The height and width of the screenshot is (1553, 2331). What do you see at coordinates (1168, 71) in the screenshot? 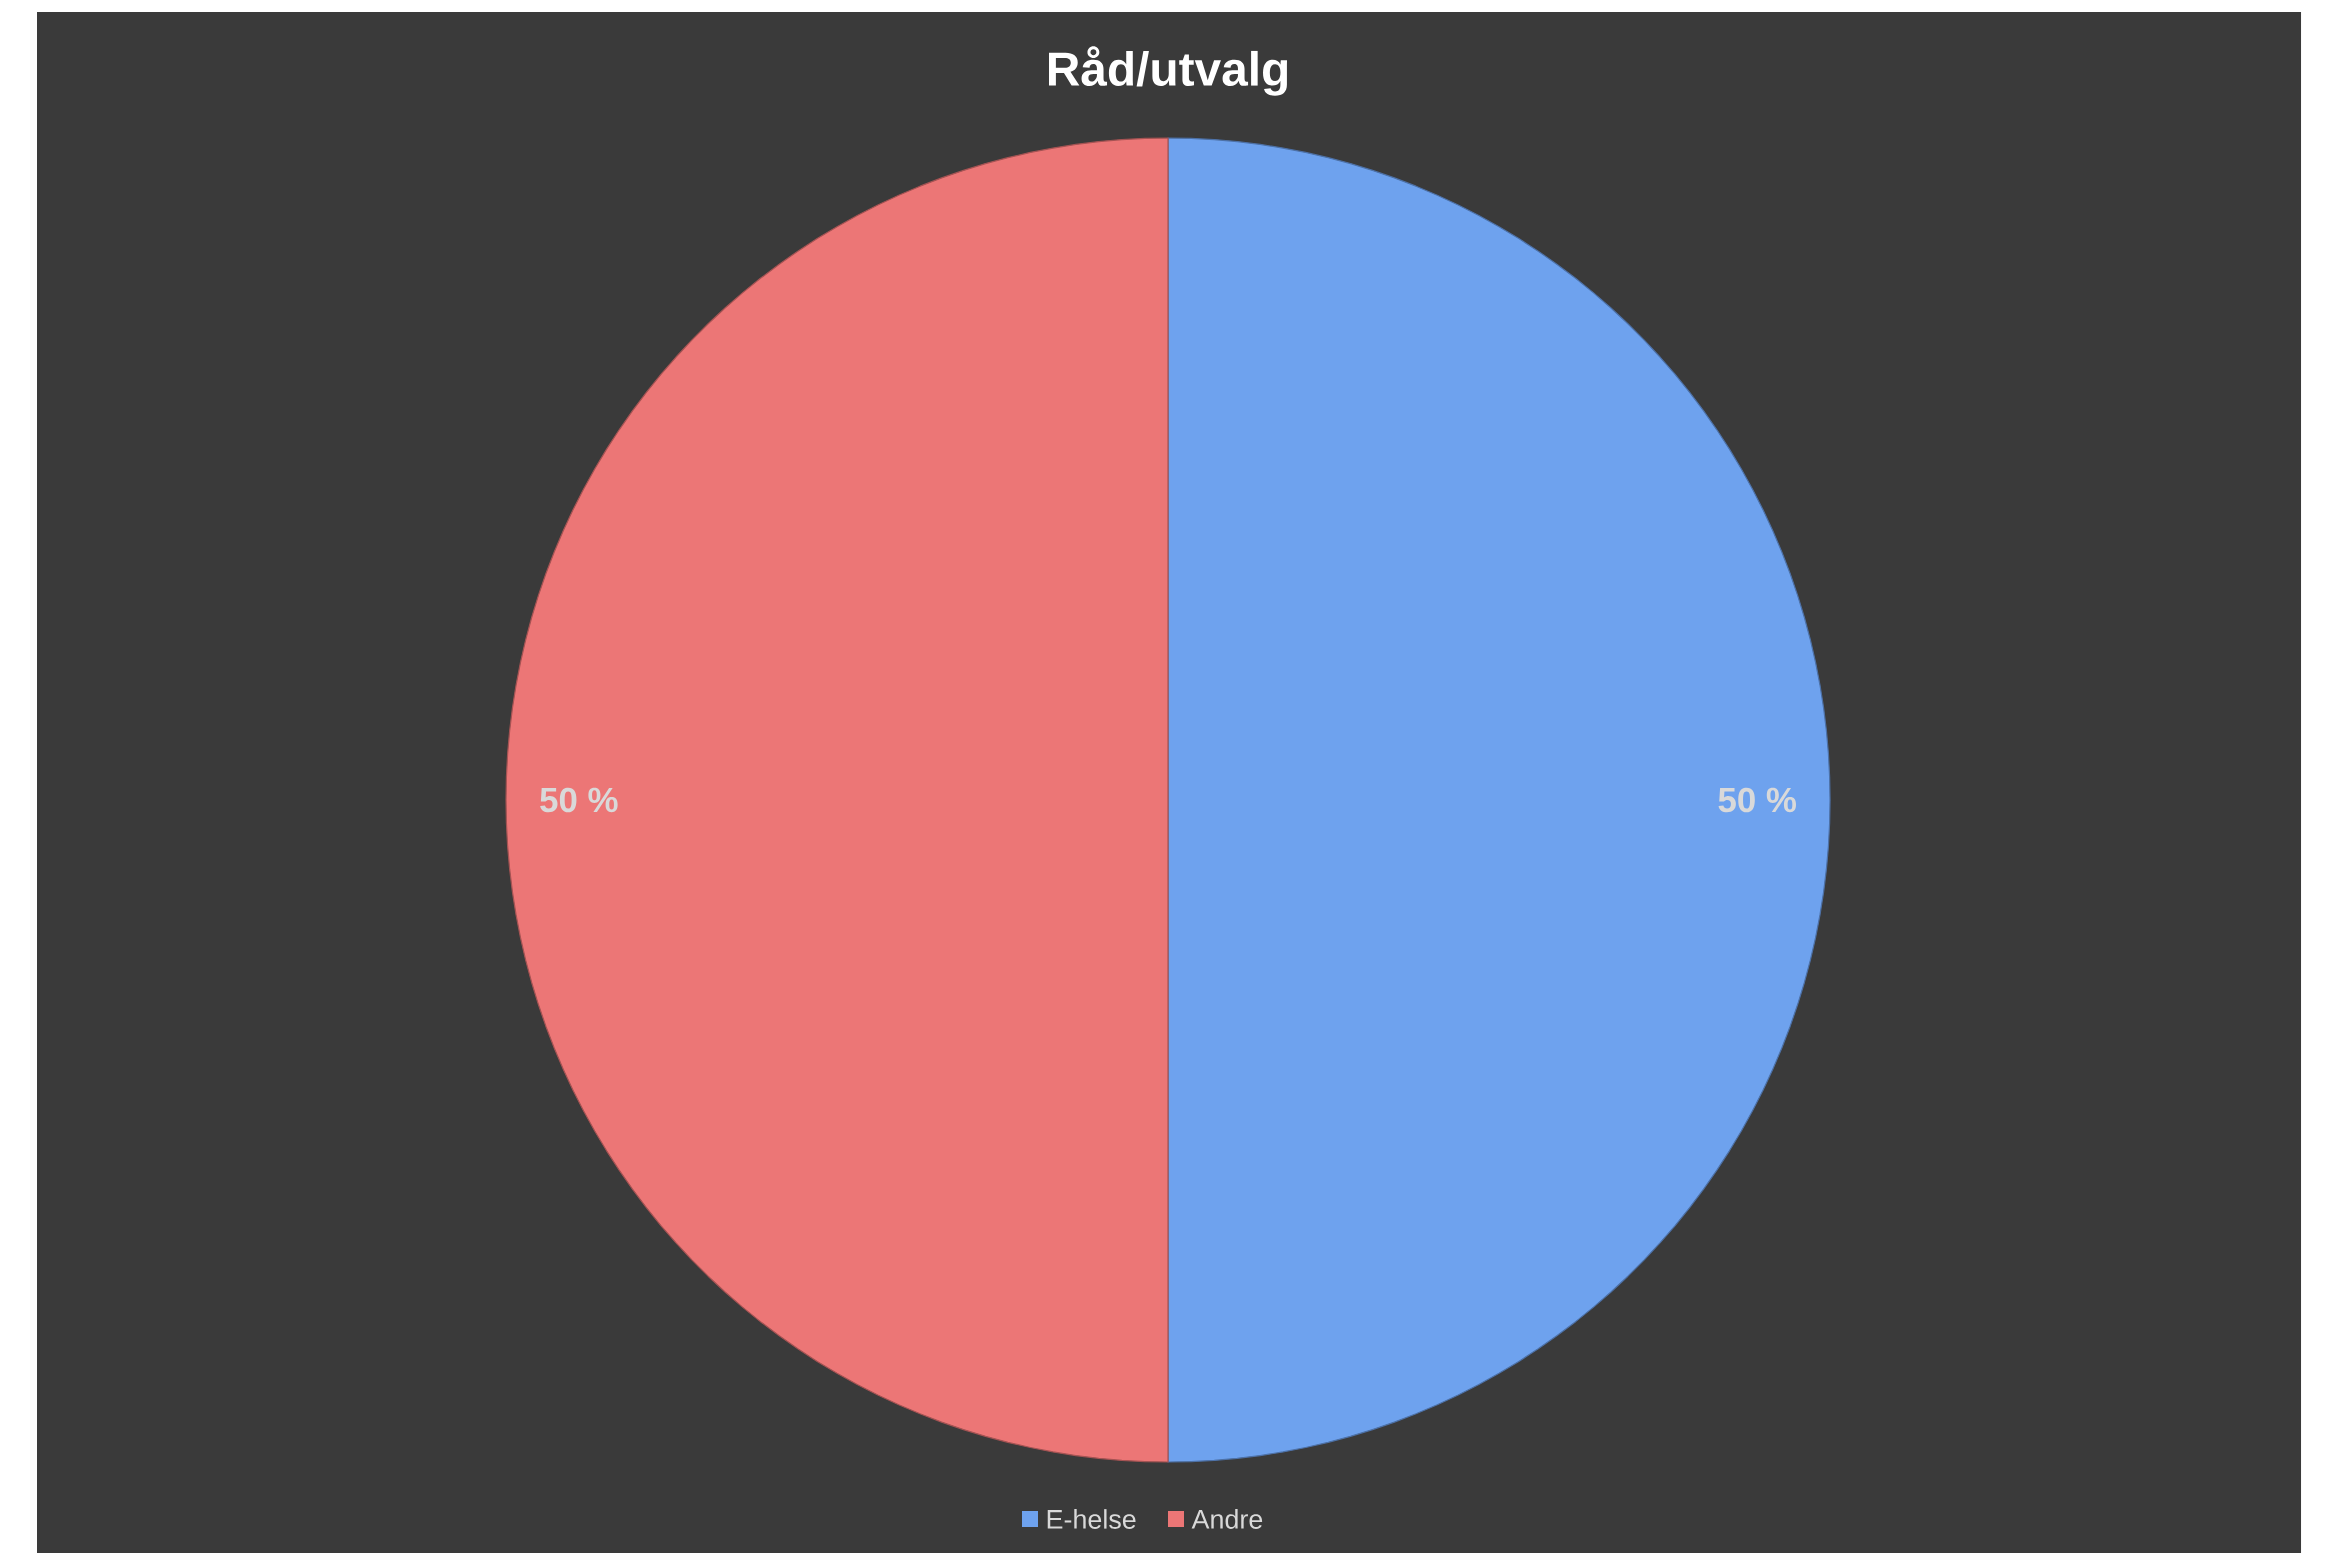
I see `chart-title: Råd/utvalg` at bounding box center [1168, 71].